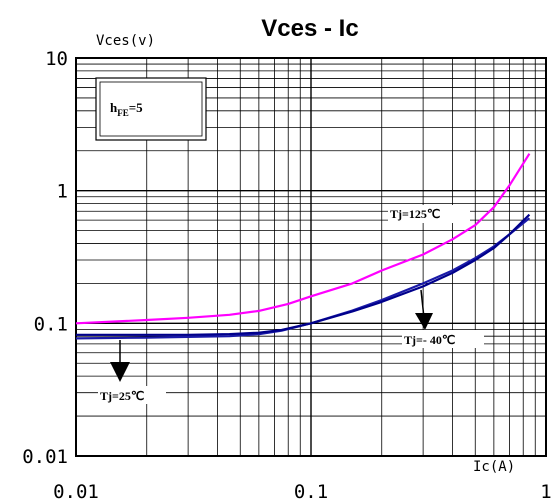  I want to click on series-label-minus40: Tj=- 40℃, so click(429, 340).